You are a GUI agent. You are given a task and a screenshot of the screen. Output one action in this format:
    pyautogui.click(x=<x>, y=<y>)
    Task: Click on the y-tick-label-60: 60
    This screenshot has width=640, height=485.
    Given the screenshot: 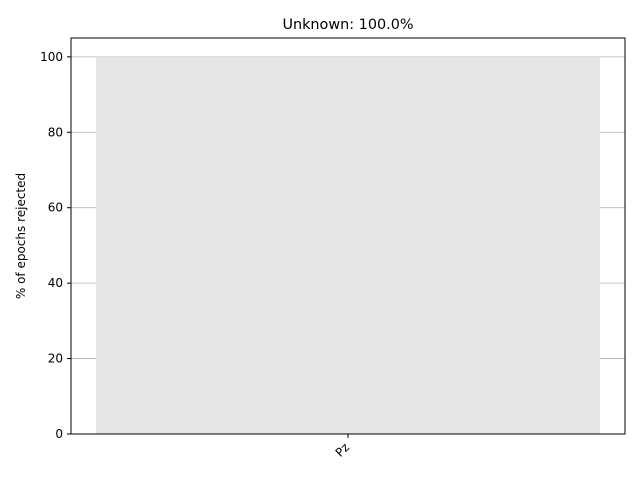 What is the action you would take?
    pyautogui.click(x=55, y=208)
    